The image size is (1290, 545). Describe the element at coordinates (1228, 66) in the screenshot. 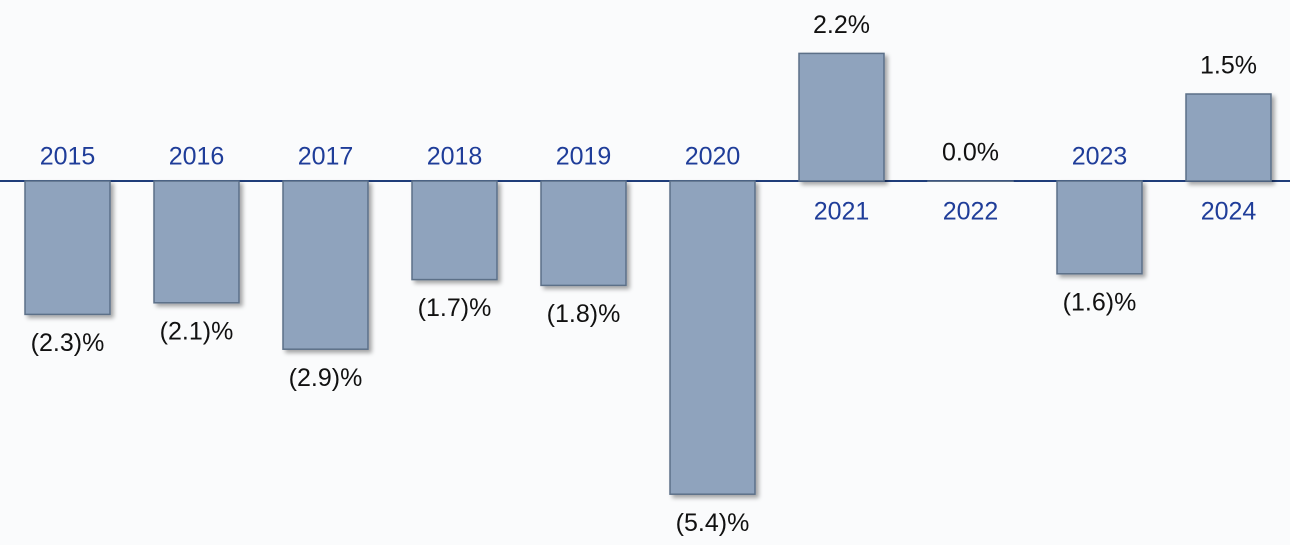

I see `value-label: 1.5%` at that location.